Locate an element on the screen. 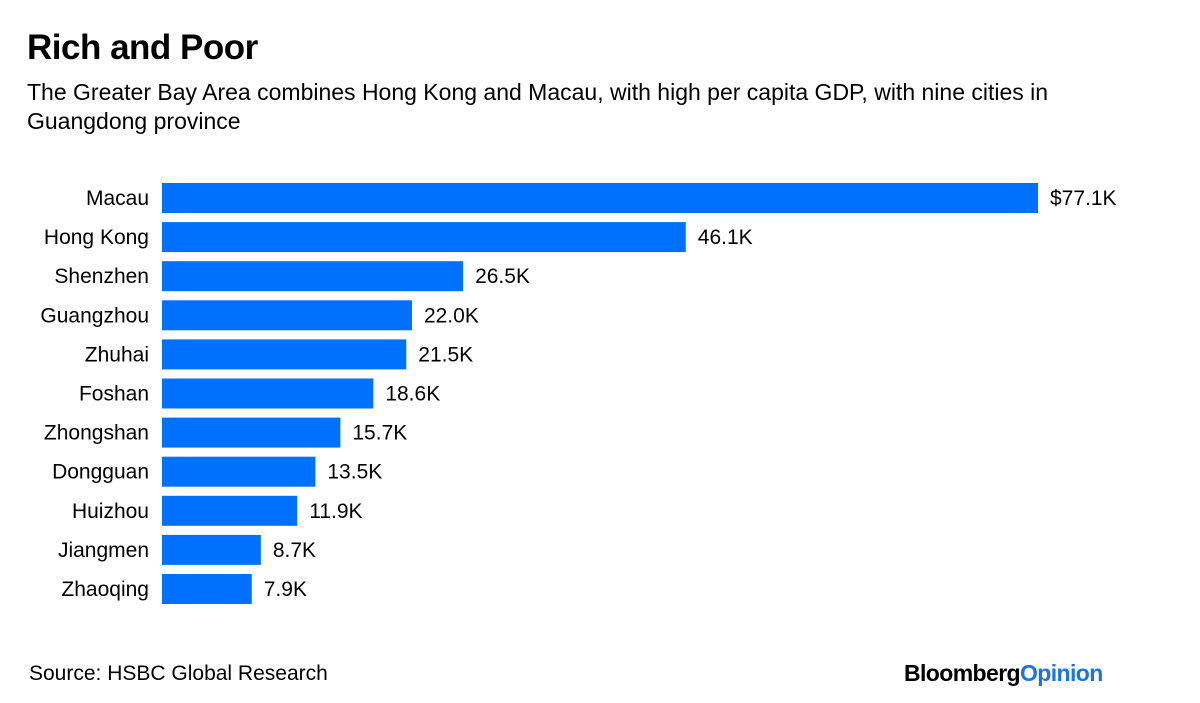  data-label: 11.9K is located at coordinates (335, 511).